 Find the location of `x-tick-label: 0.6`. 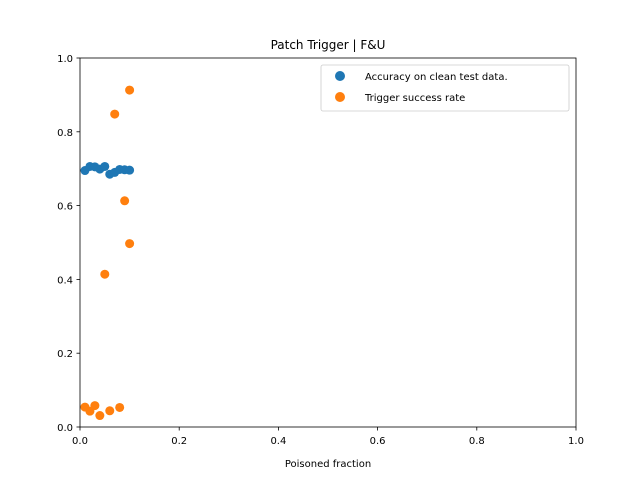

x-tick-label: 0.6 is located at coordinates (378, 441).